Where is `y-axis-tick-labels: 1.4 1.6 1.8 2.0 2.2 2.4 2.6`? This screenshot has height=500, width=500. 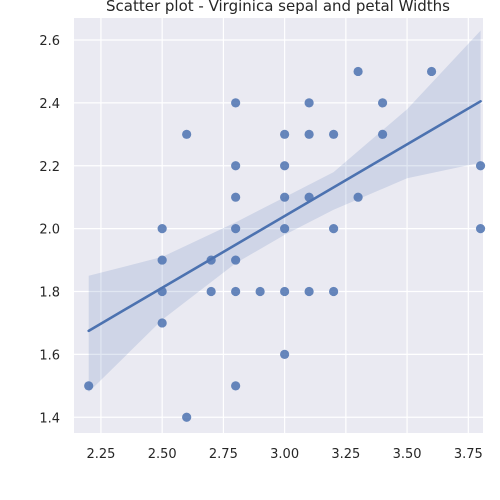
y-axis-tick-labels: 1.4 1.6 1.8 2.0 2.2 2.4 2.6 is located at coordinates (49, 230).